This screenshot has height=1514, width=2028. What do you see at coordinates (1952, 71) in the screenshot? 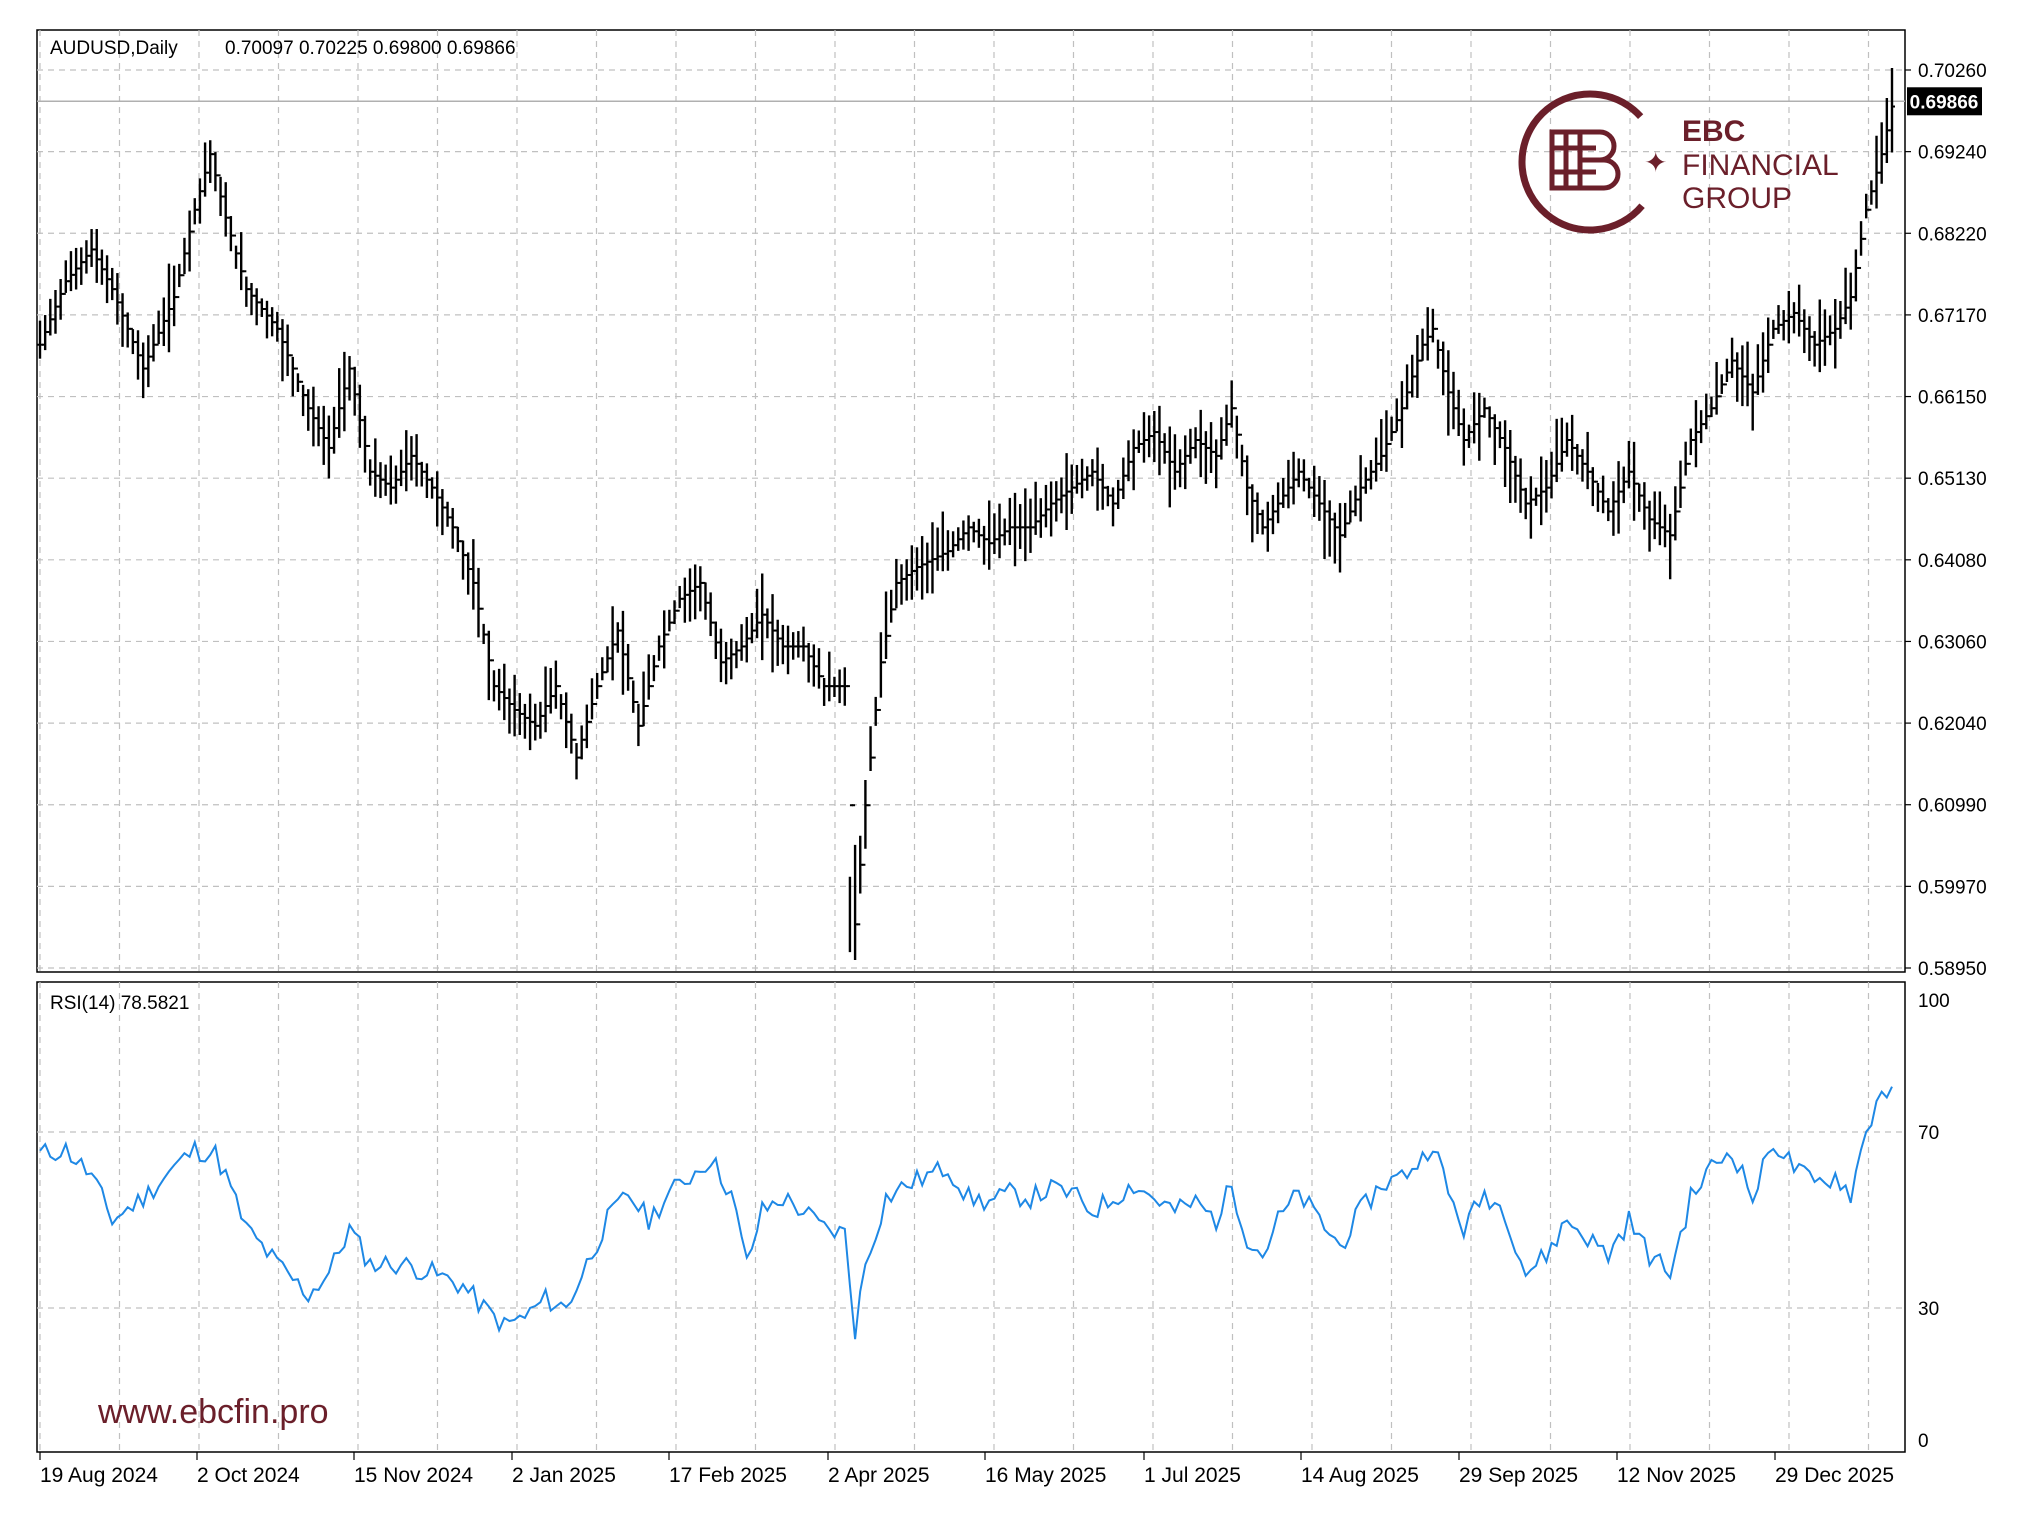
I see `y-tick-label: 0.70260` at bounding box center [1952, 71].